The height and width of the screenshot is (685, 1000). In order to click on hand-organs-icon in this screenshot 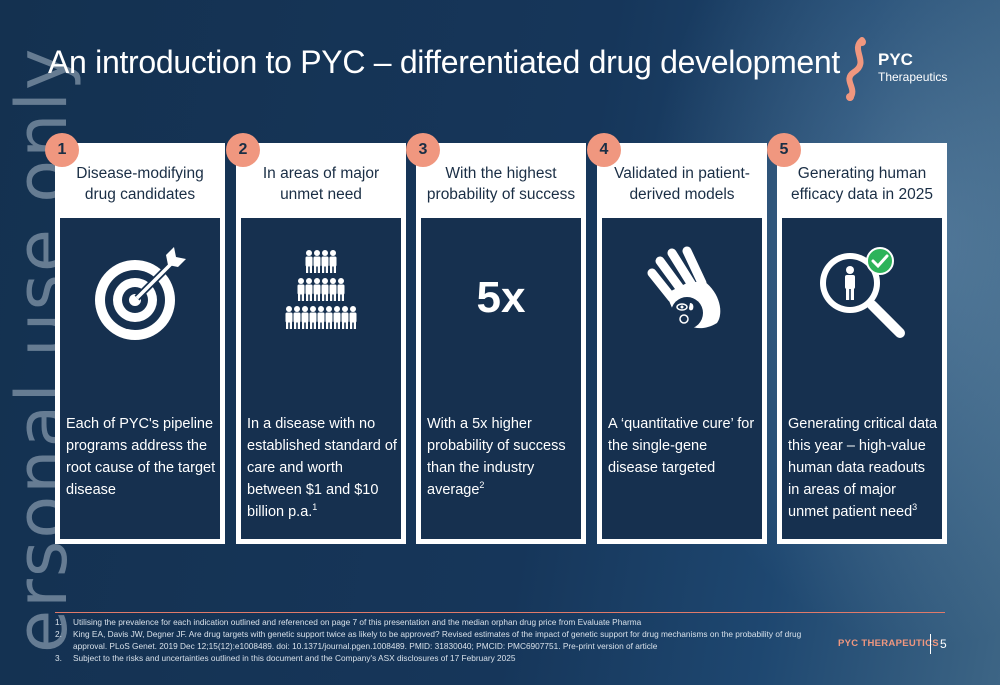, I will do `click(684, 287)`.